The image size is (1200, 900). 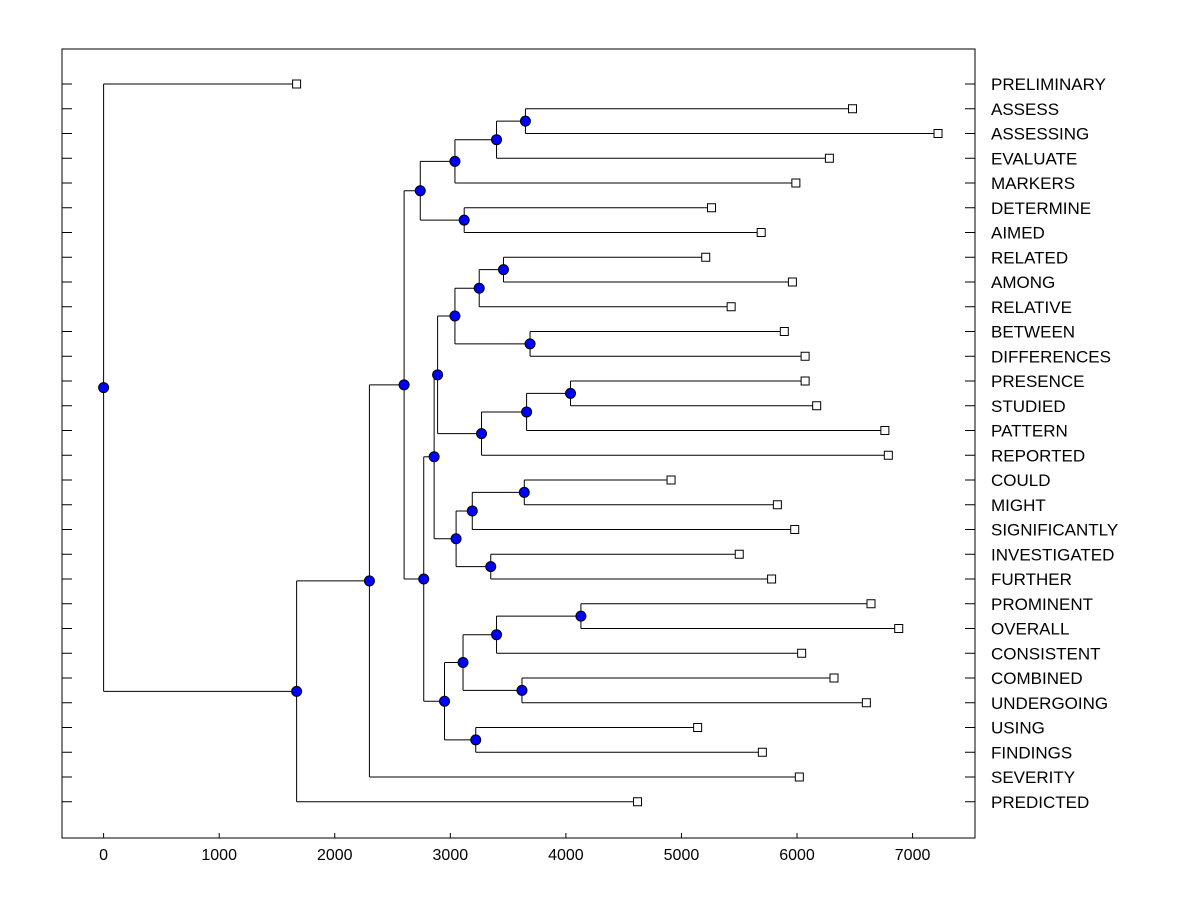 I want to click on leaf-label: PRELIMINARY, so click(x=1048, y=84).